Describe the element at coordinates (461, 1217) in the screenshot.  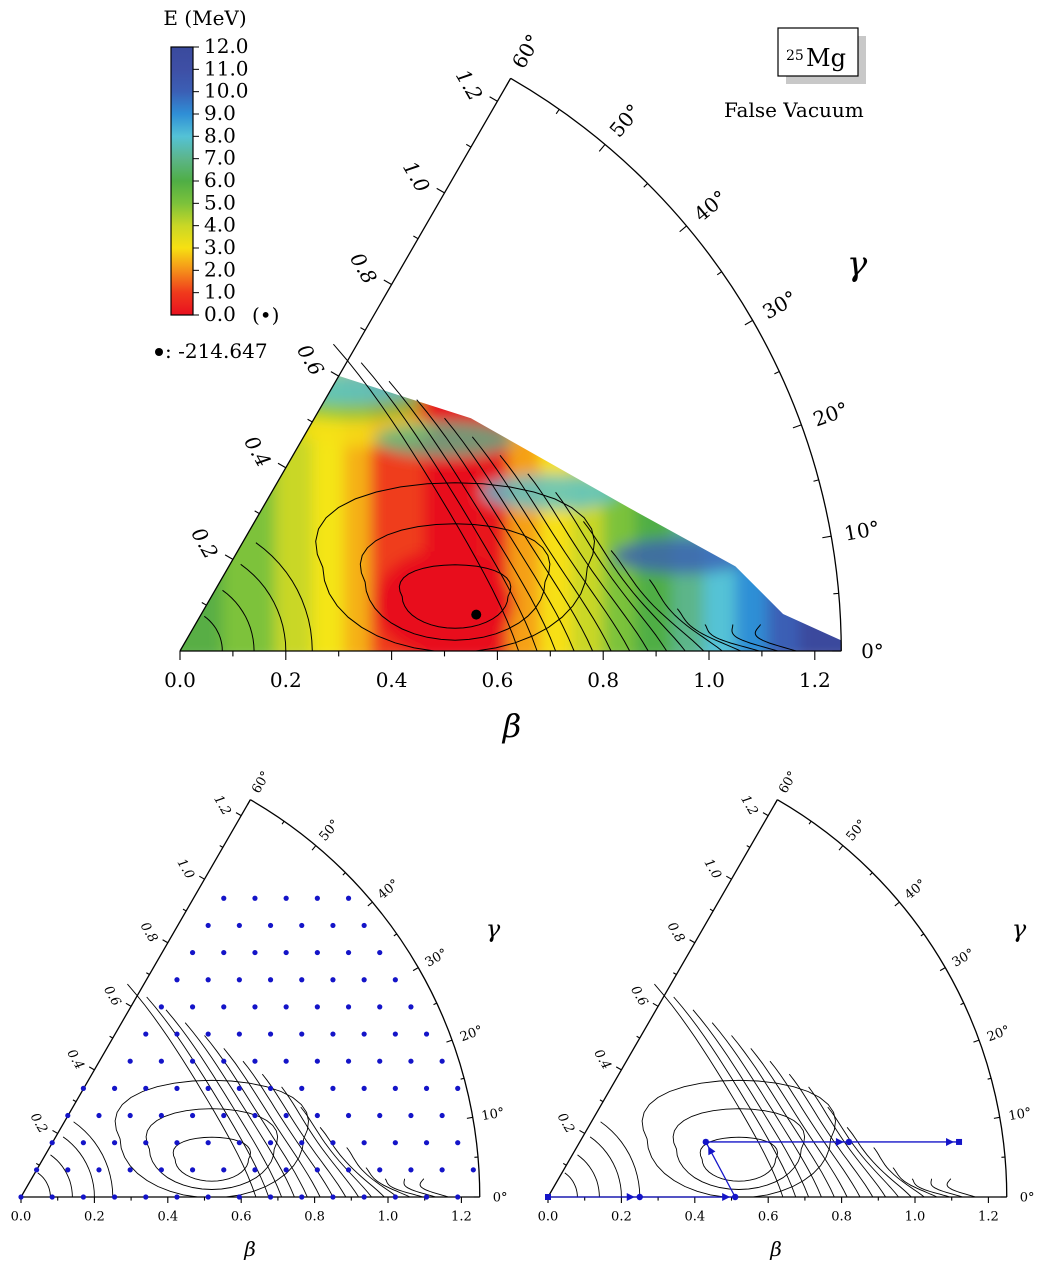
I see `bottom-left-x-tick-label: 1.2` at that location.